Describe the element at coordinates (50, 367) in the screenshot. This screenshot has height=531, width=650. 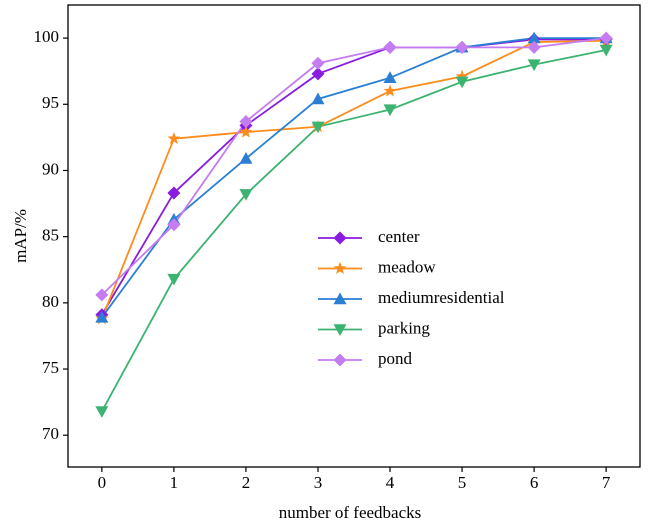
I see `y-tick-label: 75` at that location.